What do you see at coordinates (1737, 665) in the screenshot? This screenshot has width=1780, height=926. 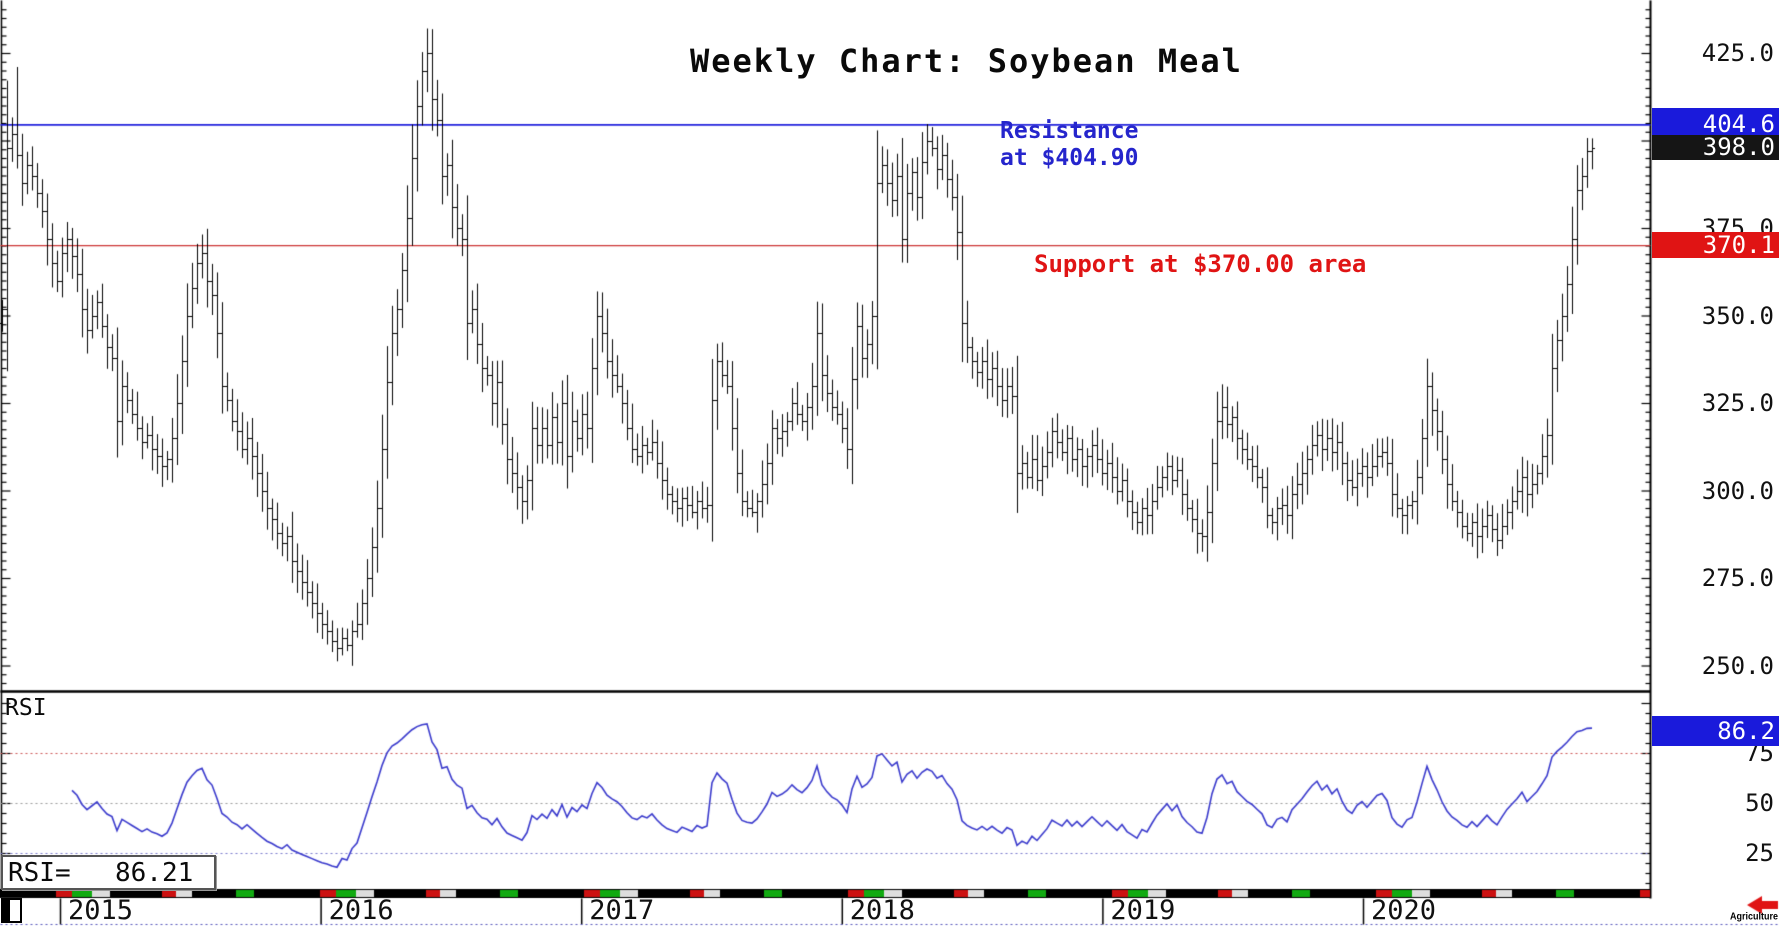 I see `price-axis-label: 250.0` at bounding box center [1737, 665].